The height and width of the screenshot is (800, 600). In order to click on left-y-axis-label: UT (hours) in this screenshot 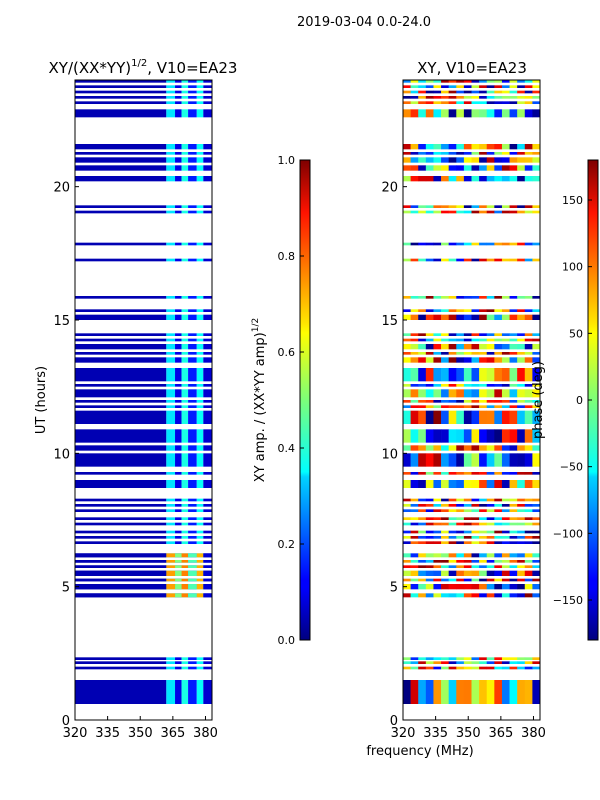, I will do `click(41, 400)`.